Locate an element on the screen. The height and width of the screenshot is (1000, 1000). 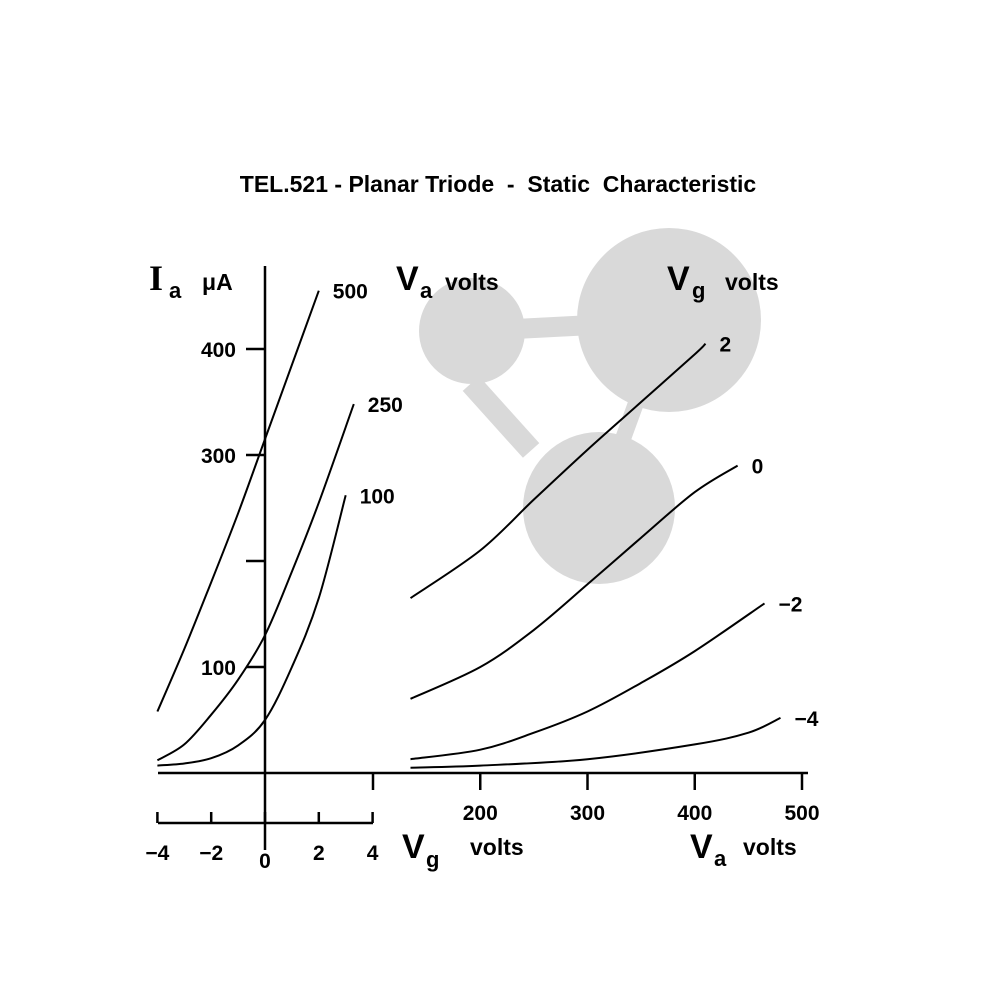
vg-ticks: −4 −2 0 2 4 is located at coordinates (262, 842).